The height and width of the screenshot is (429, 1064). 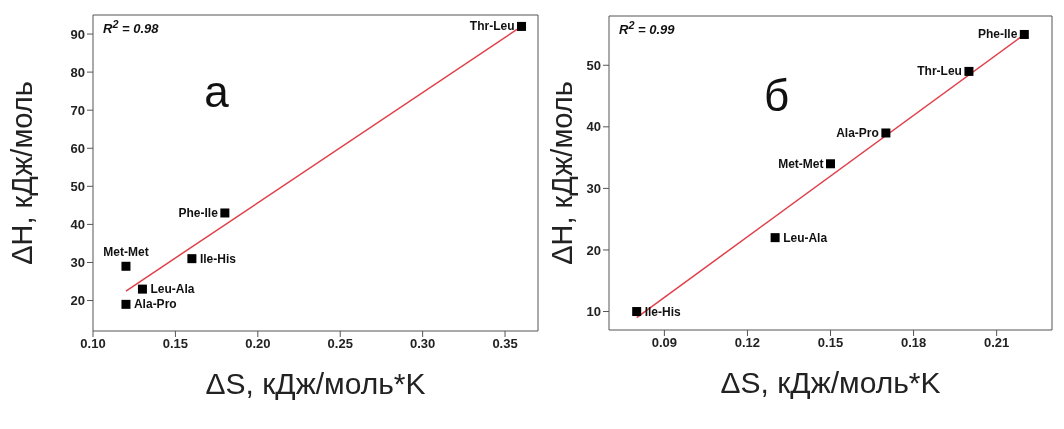 What do you see at coordinates (747, 343) in the screenshot?
I see `x-tick-label: 0.12` at bounding box center [747, 343].